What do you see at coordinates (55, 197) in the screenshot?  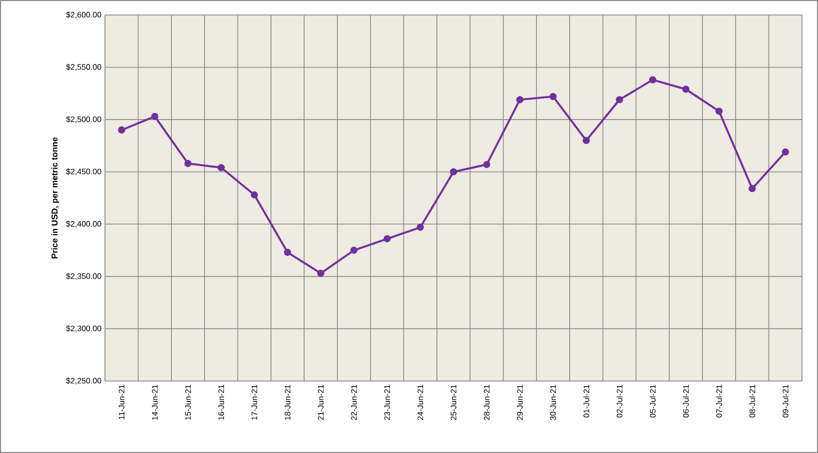 I see `y-axis-title: Price in USD, per metric tonne` at bounding box center [55, 197].